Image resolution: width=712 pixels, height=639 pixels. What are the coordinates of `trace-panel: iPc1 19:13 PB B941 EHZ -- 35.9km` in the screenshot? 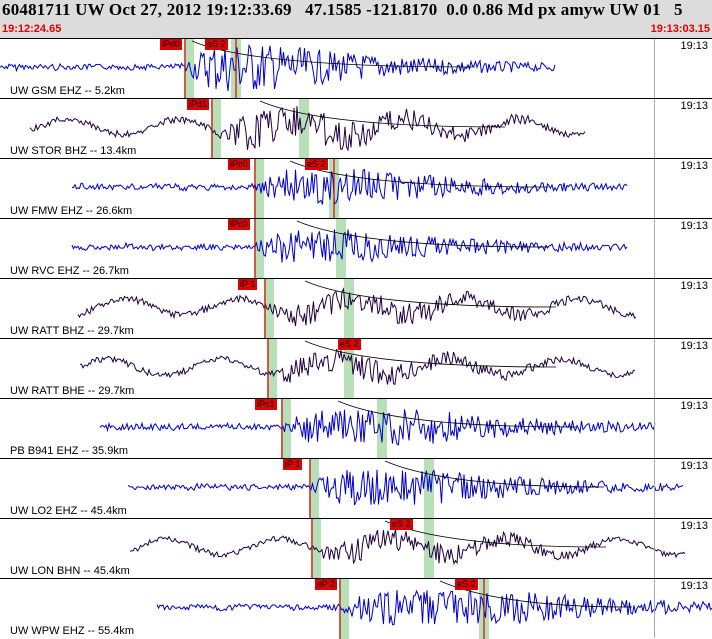 It's located at (356, 428).